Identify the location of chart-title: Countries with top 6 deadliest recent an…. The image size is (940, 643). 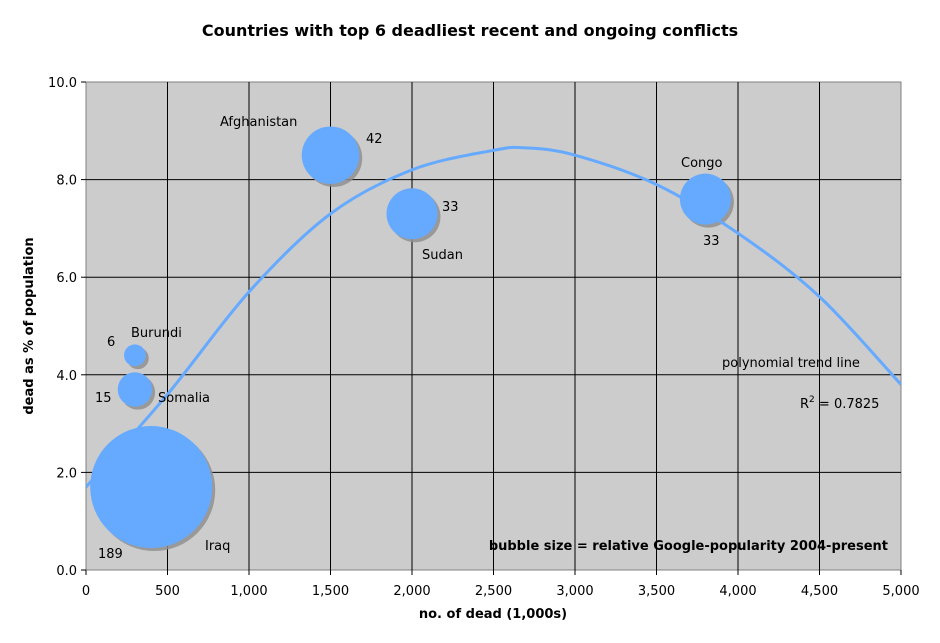
(470, 30).